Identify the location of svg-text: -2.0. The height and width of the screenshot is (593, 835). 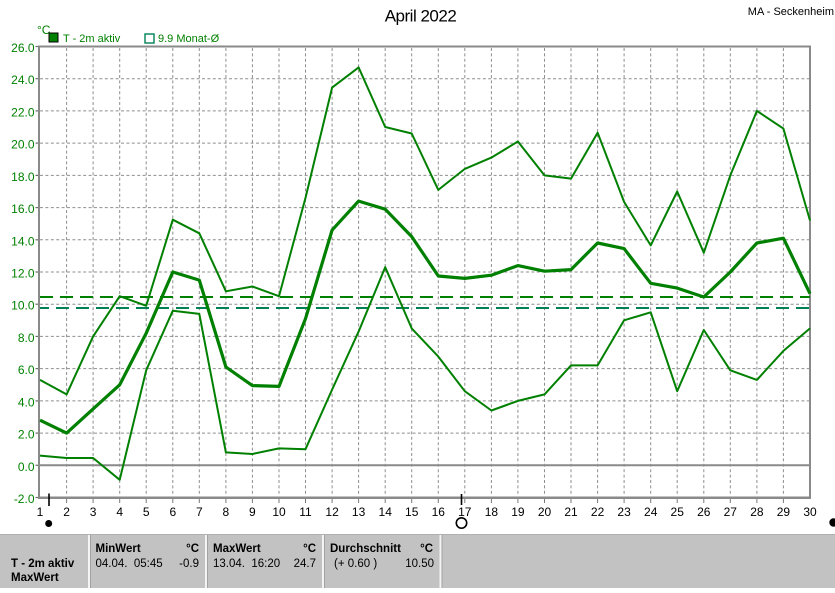
(24, 499).